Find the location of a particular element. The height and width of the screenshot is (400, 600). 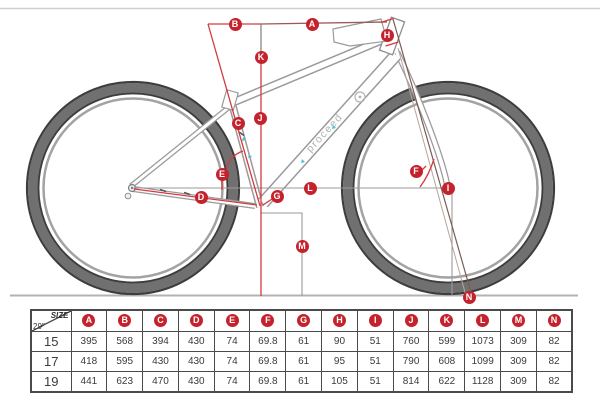

value-cell-B: 623 is located at coordinates (125, 382).